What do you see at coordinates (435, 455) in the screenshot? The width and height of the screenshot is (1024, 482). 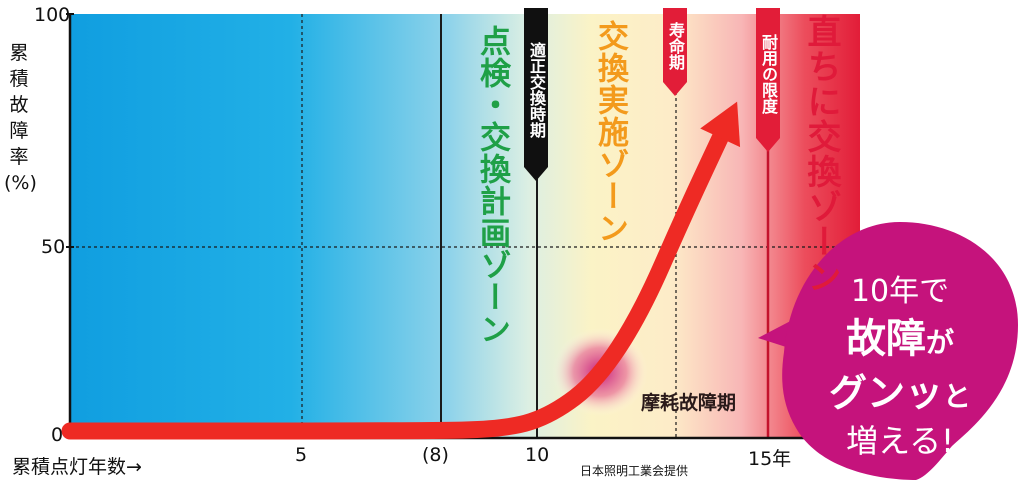 I see `x-tick-label-8: (8)` at bounding box center [435, 455].